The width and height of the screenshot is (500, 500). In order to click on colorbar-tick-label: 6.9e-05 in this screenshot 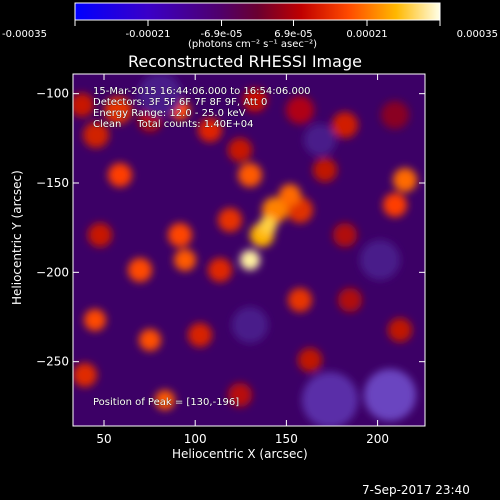, I will do `click(293, 34)`.